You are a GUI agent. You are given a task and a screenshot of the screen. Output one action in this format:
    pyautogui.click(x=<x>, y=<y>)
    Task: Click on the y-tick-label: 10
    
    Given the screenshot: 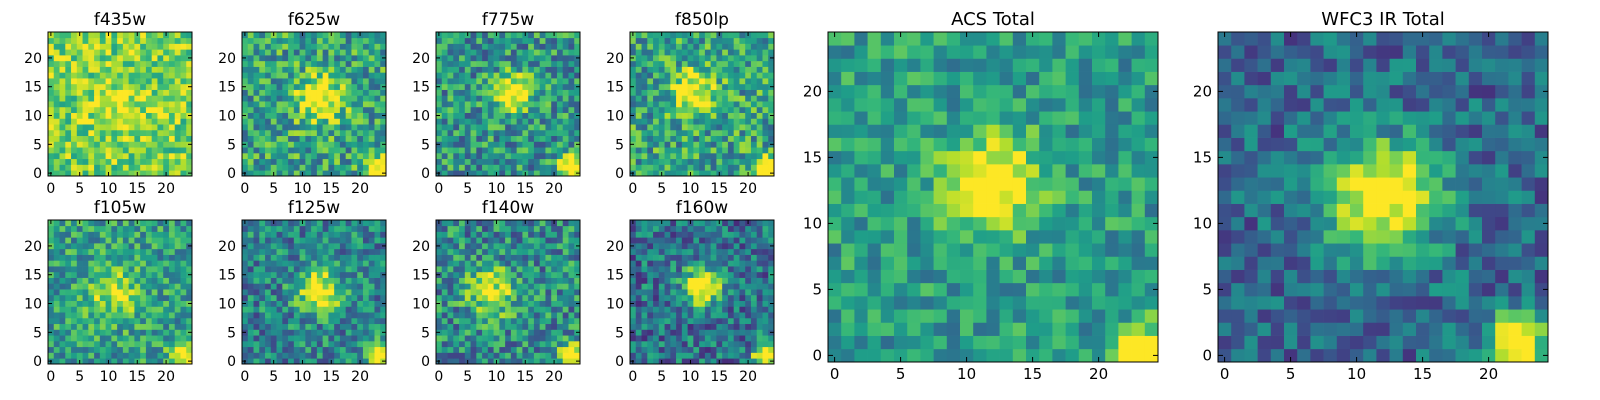 What is the action you would take?
    pyautogui.click(x=421, y=305)
    